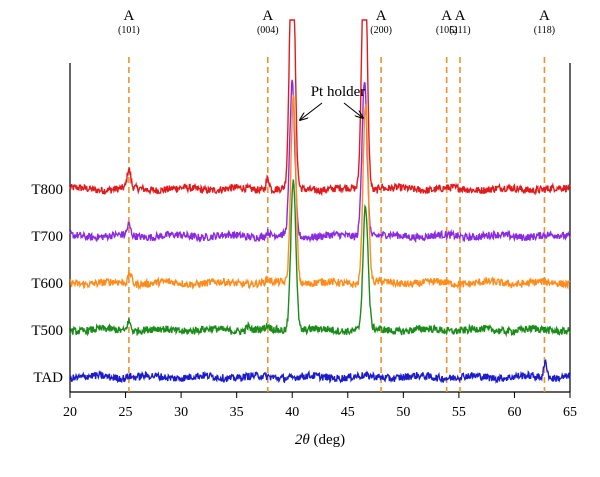 Image resolution: width=600 pixels, height=477 pixels. Describe the element at coordinates (514, 412) in the screenshot. I see `x-tick-label: 60` at that location.